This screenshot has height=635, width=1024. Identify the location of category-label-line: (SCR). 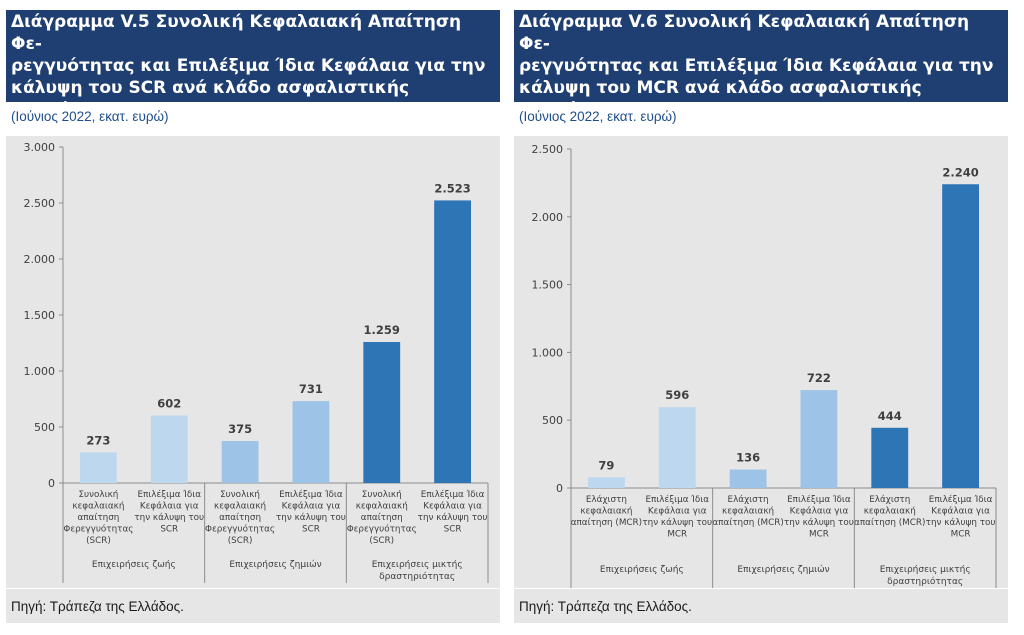
(381, 541).